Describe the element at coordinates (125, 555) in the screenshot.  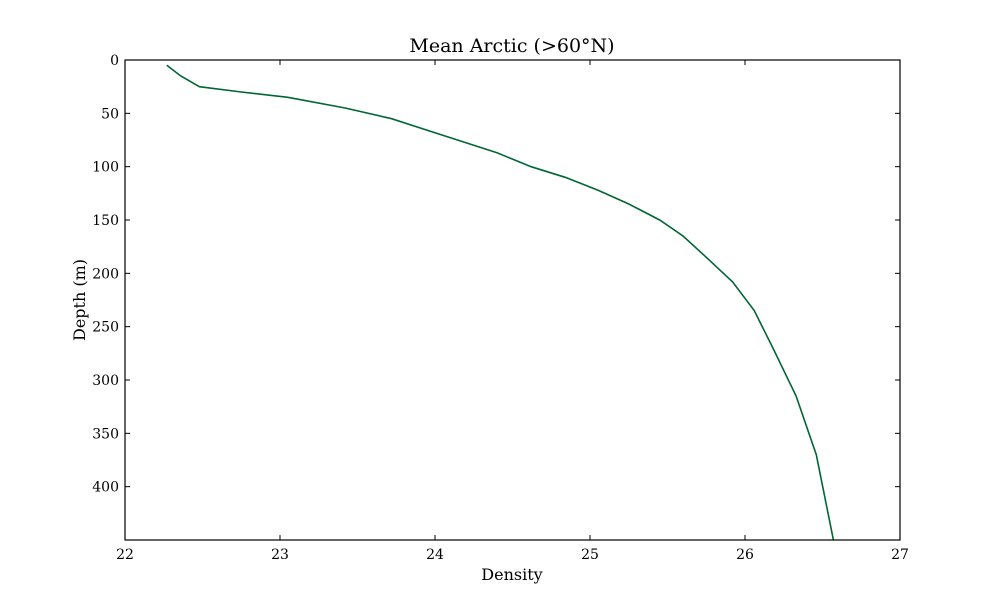
I see `x-tick-label: 22` at that location.